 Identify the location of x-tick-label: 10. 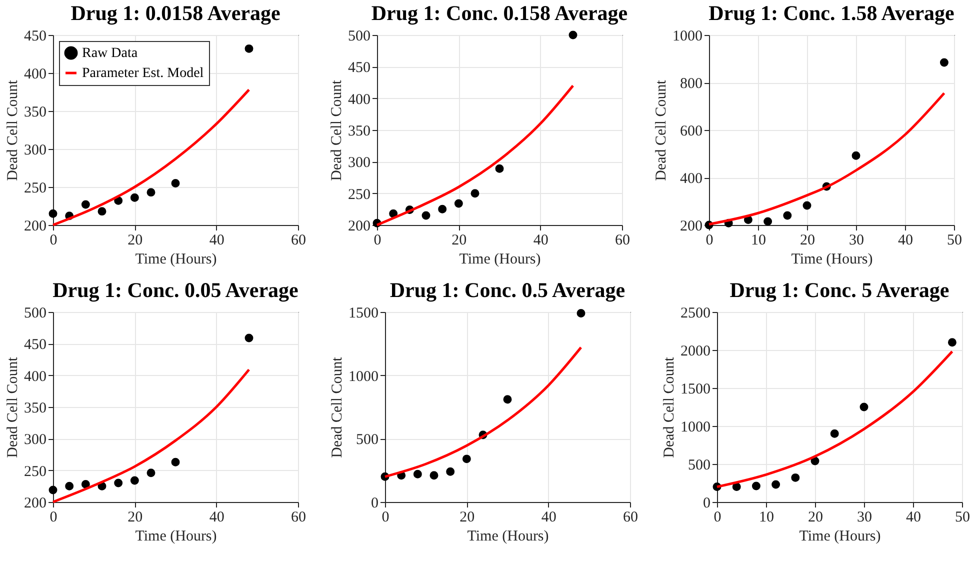
(758, 240).